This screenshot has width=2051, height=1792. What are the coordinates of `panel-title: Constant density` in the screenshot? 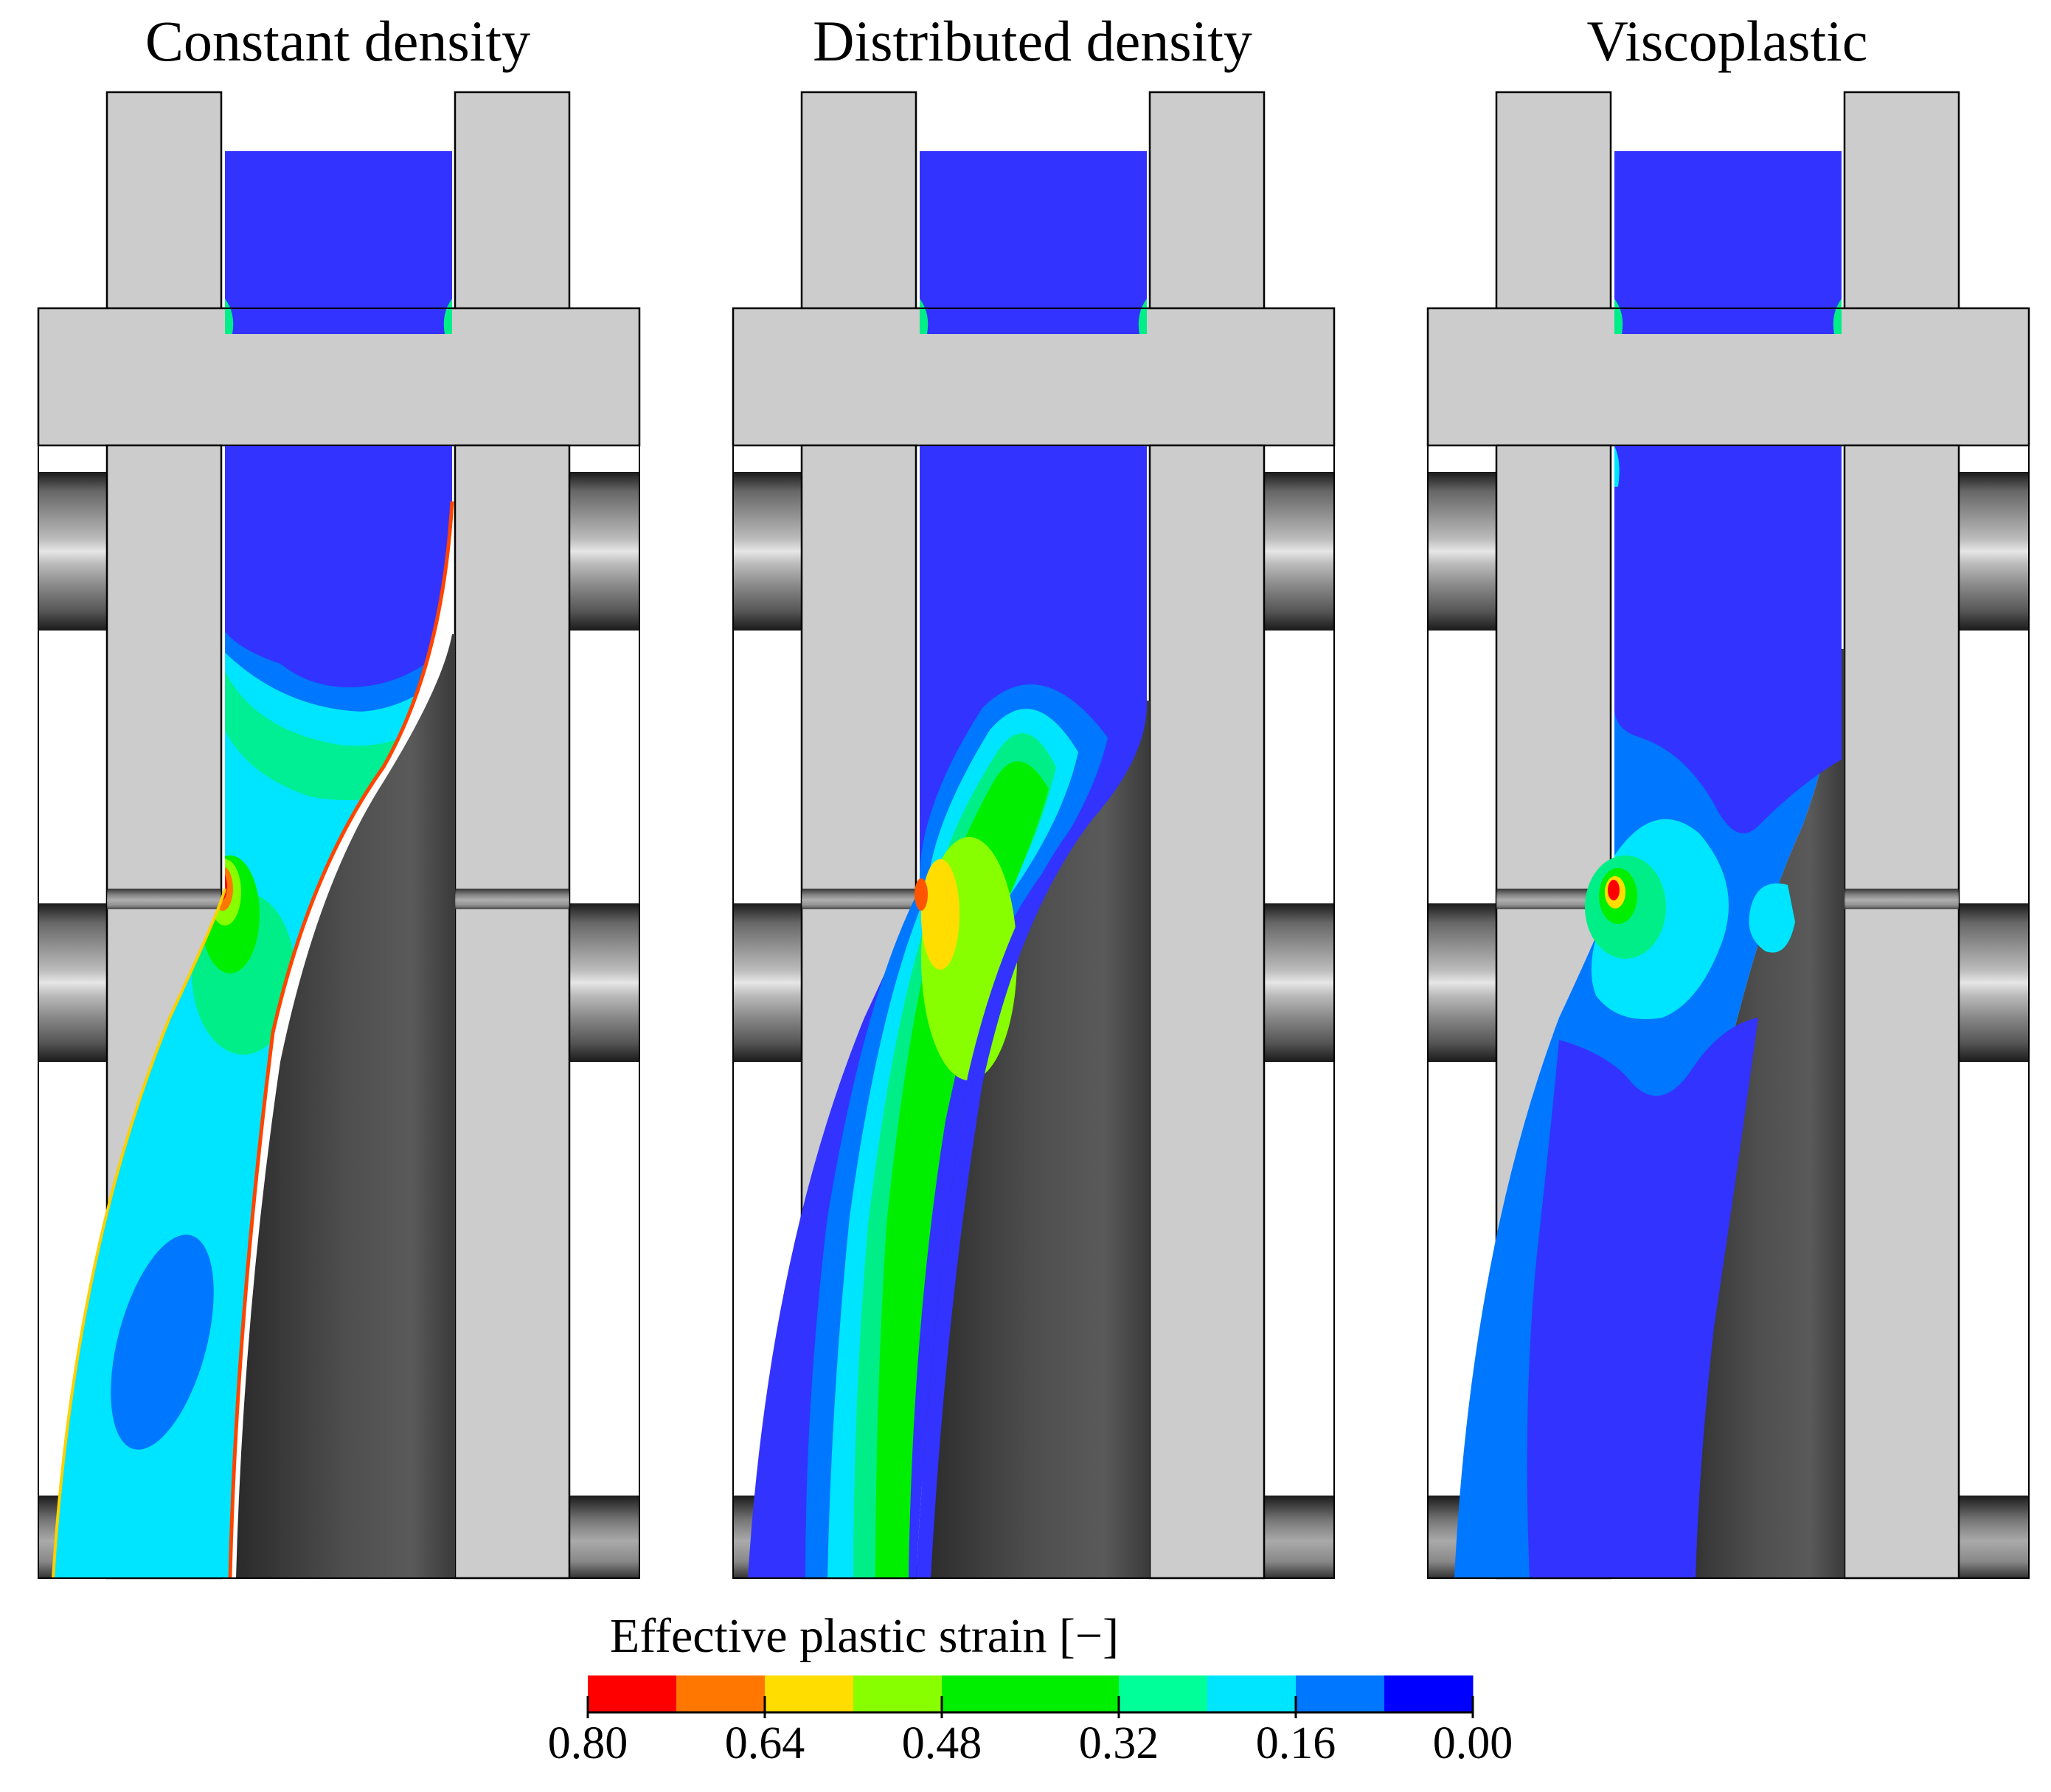 It's located at (337, 41).